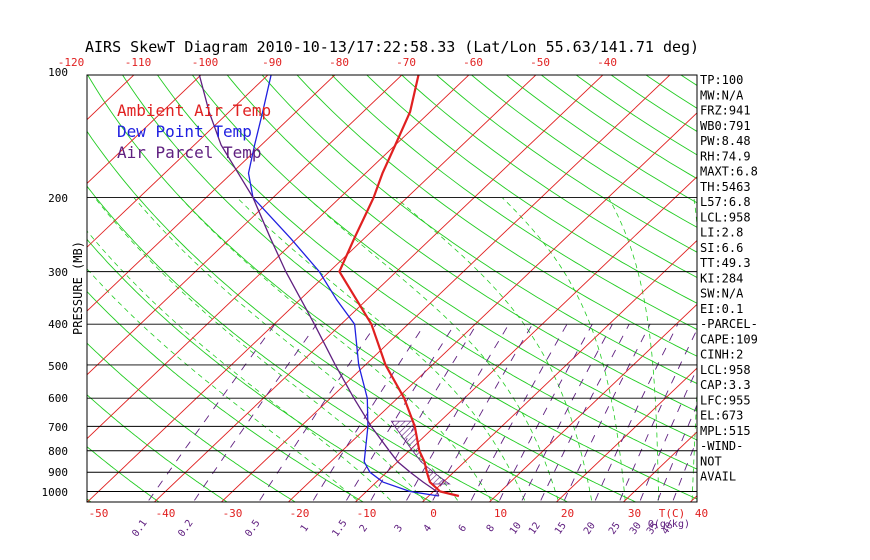 The height and width of the screenshot is (560, 870). I want to click on pressure-tick-label: 800, so click(58, 451).